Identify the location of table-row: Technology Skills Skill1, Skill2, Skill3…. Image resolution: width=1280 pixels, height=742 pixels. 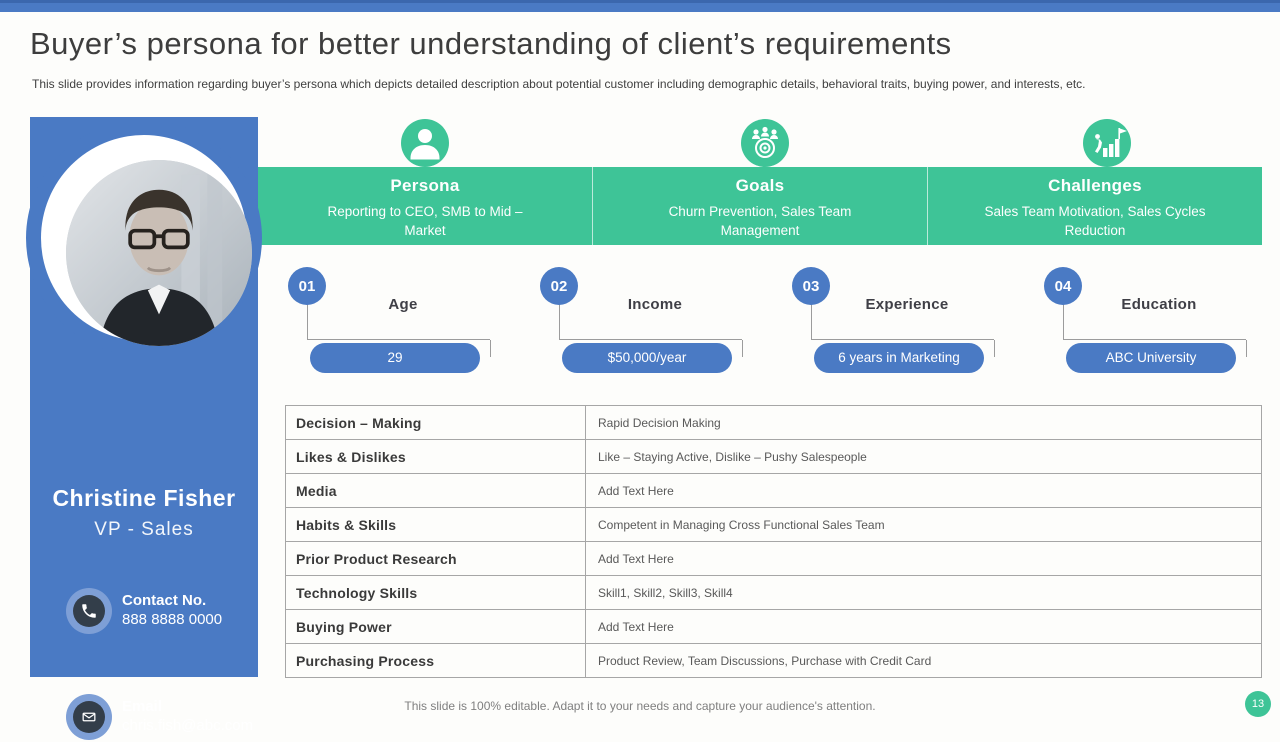
(773, 592).